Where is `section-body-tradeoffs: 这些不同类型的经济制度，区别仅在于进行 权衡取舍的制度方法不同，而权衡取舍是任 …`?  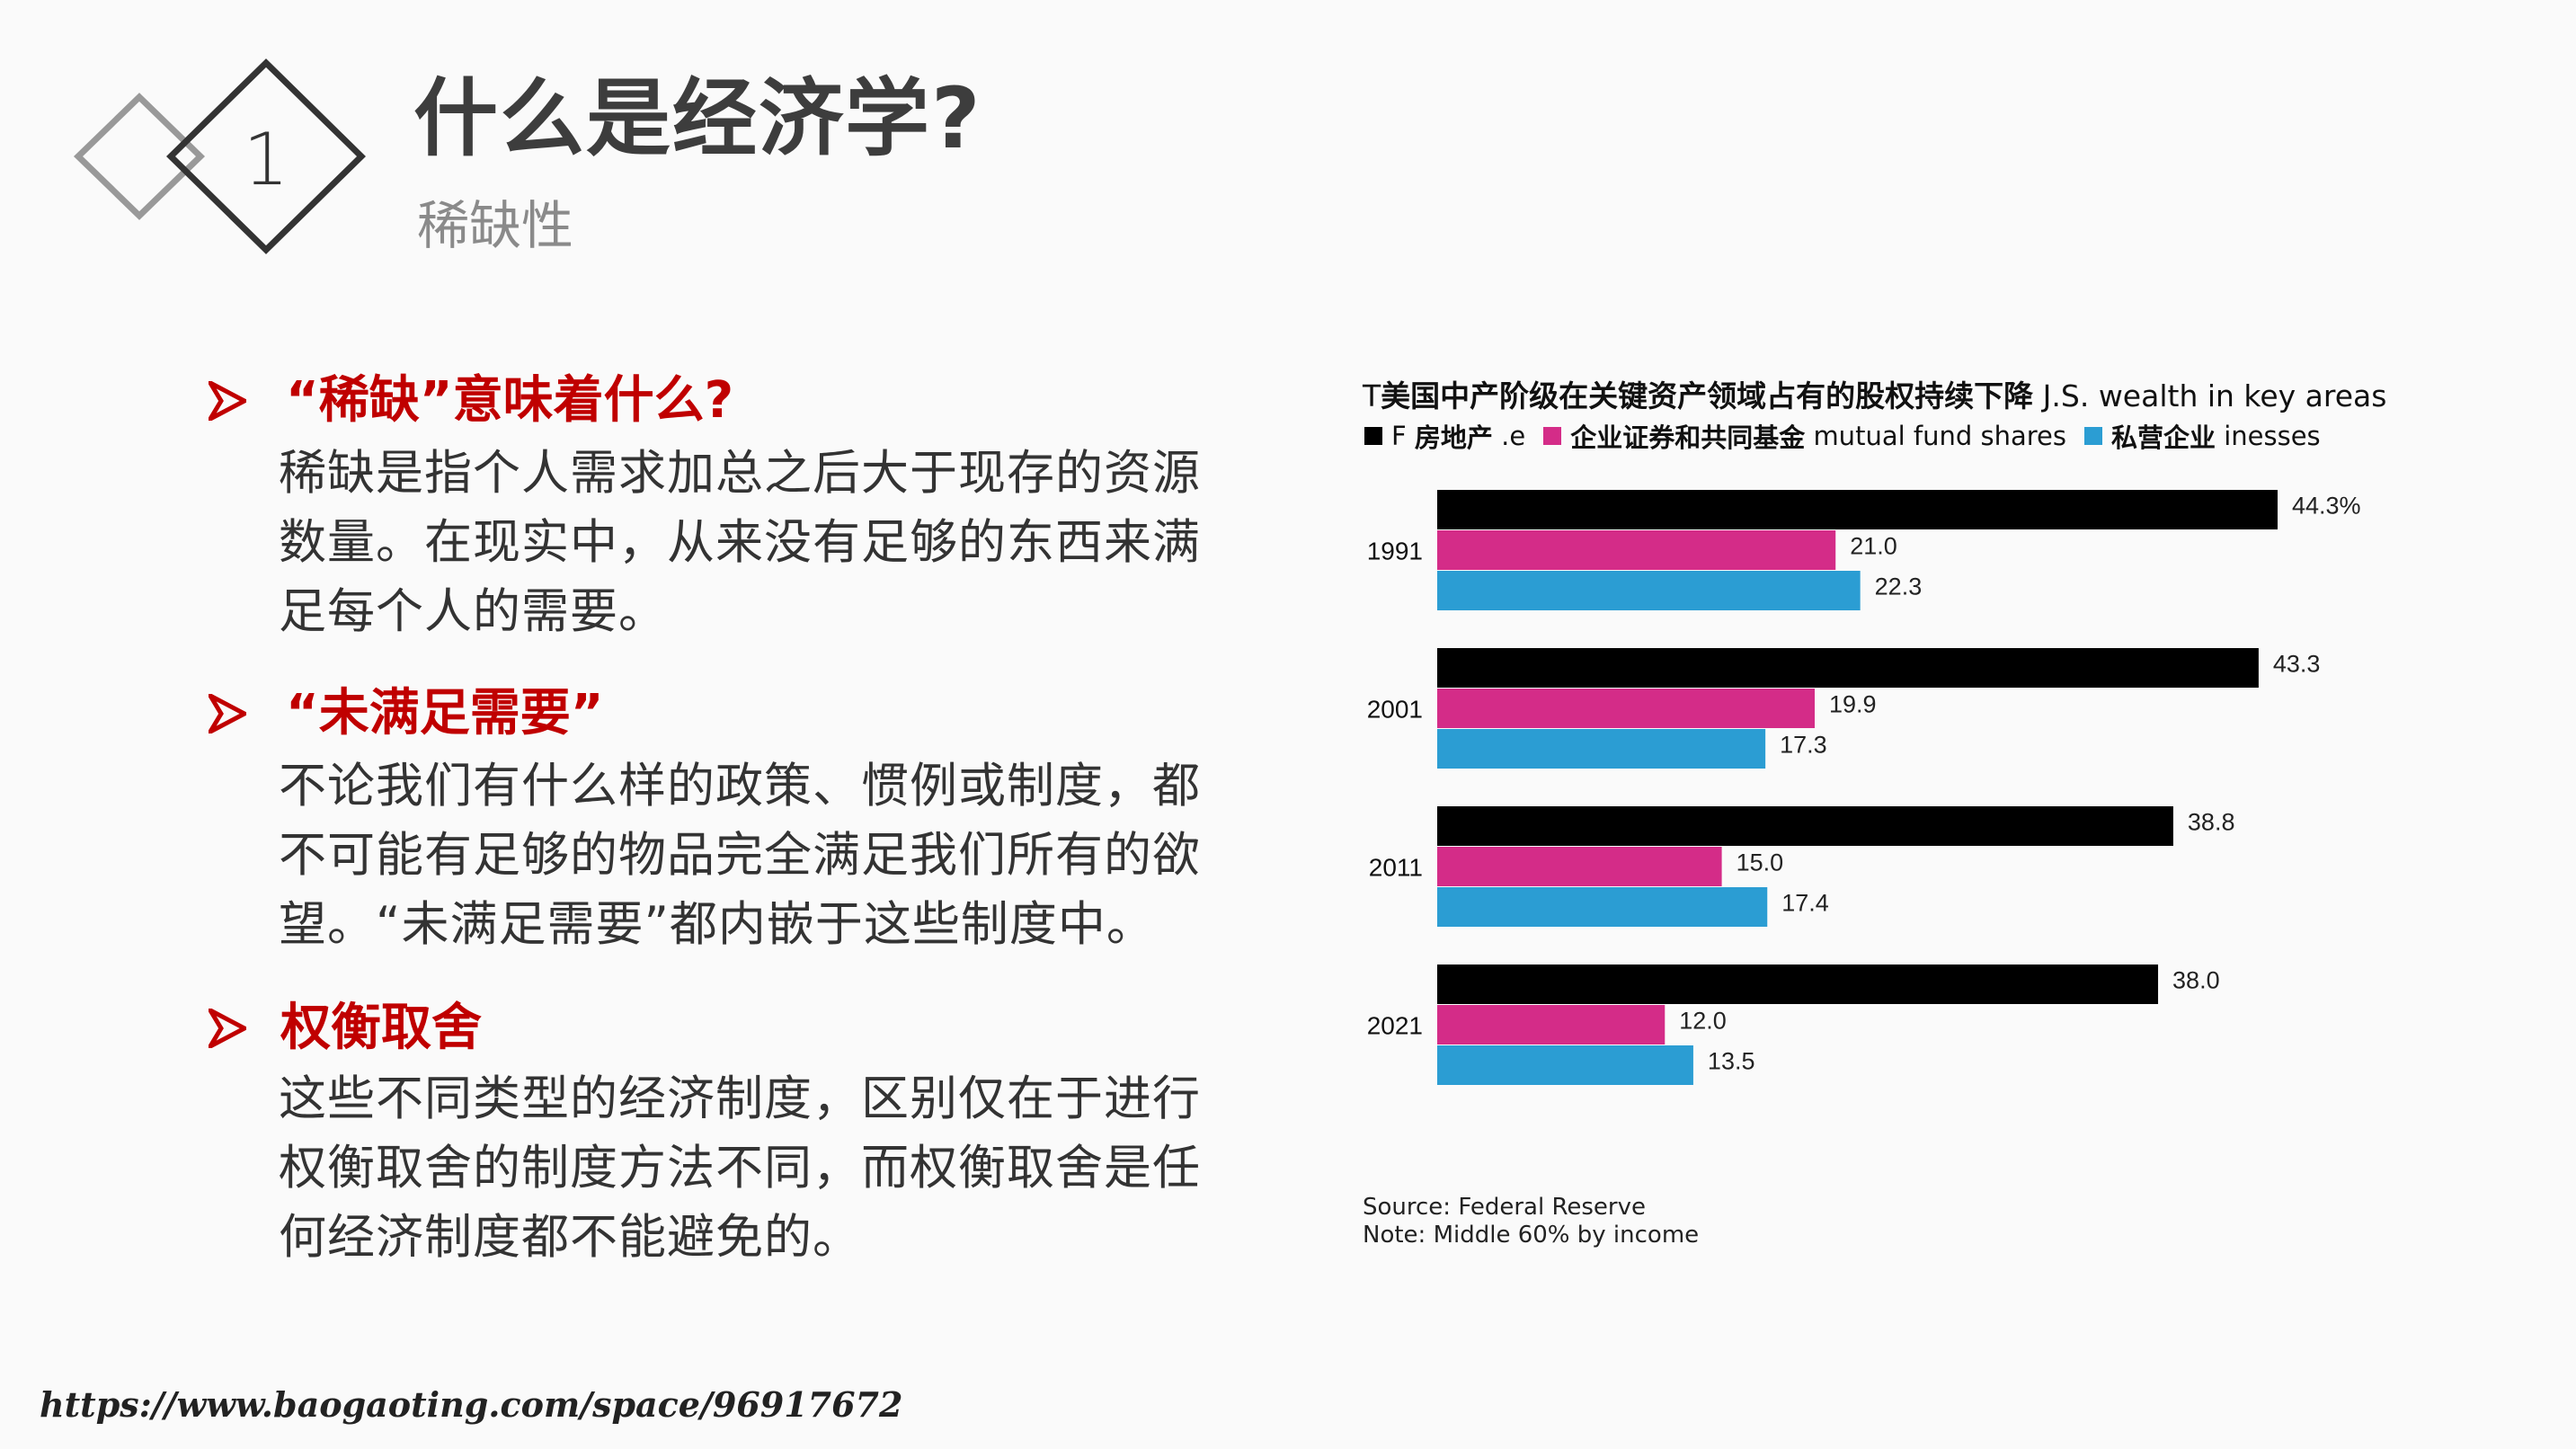 section-body-tradeoffs: 这些不同类型的经济制度，区别仅在于进行 权衡取舍的制度方法不同，而权衡取舍是任 … is located at coordinates (740, 1168).